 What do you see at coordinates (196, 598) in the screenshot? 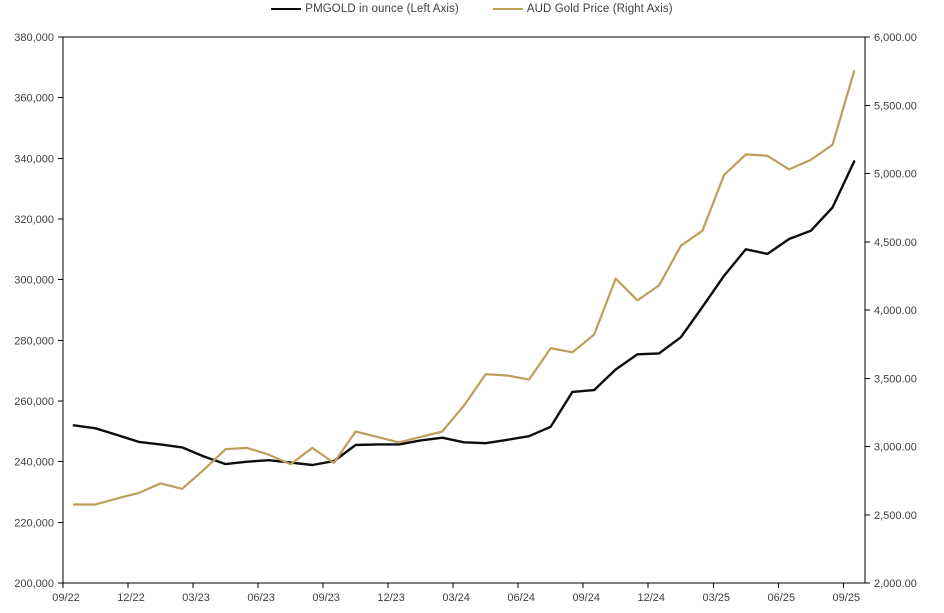
I see `x-axis-tick-label: 03/23` at bounding box center [196, 598].